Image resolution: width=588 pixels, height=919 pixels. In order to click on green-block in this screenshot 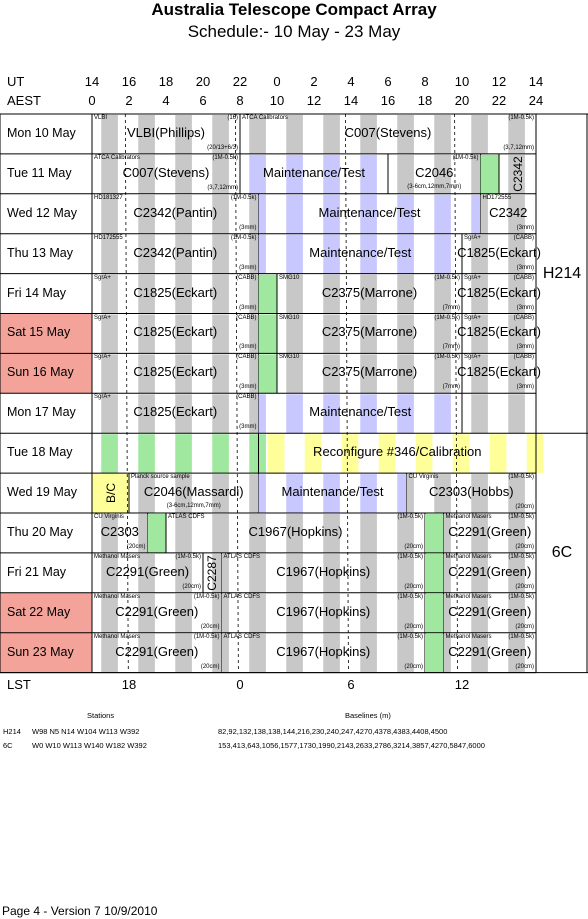, I will do `click(267, 374)`.